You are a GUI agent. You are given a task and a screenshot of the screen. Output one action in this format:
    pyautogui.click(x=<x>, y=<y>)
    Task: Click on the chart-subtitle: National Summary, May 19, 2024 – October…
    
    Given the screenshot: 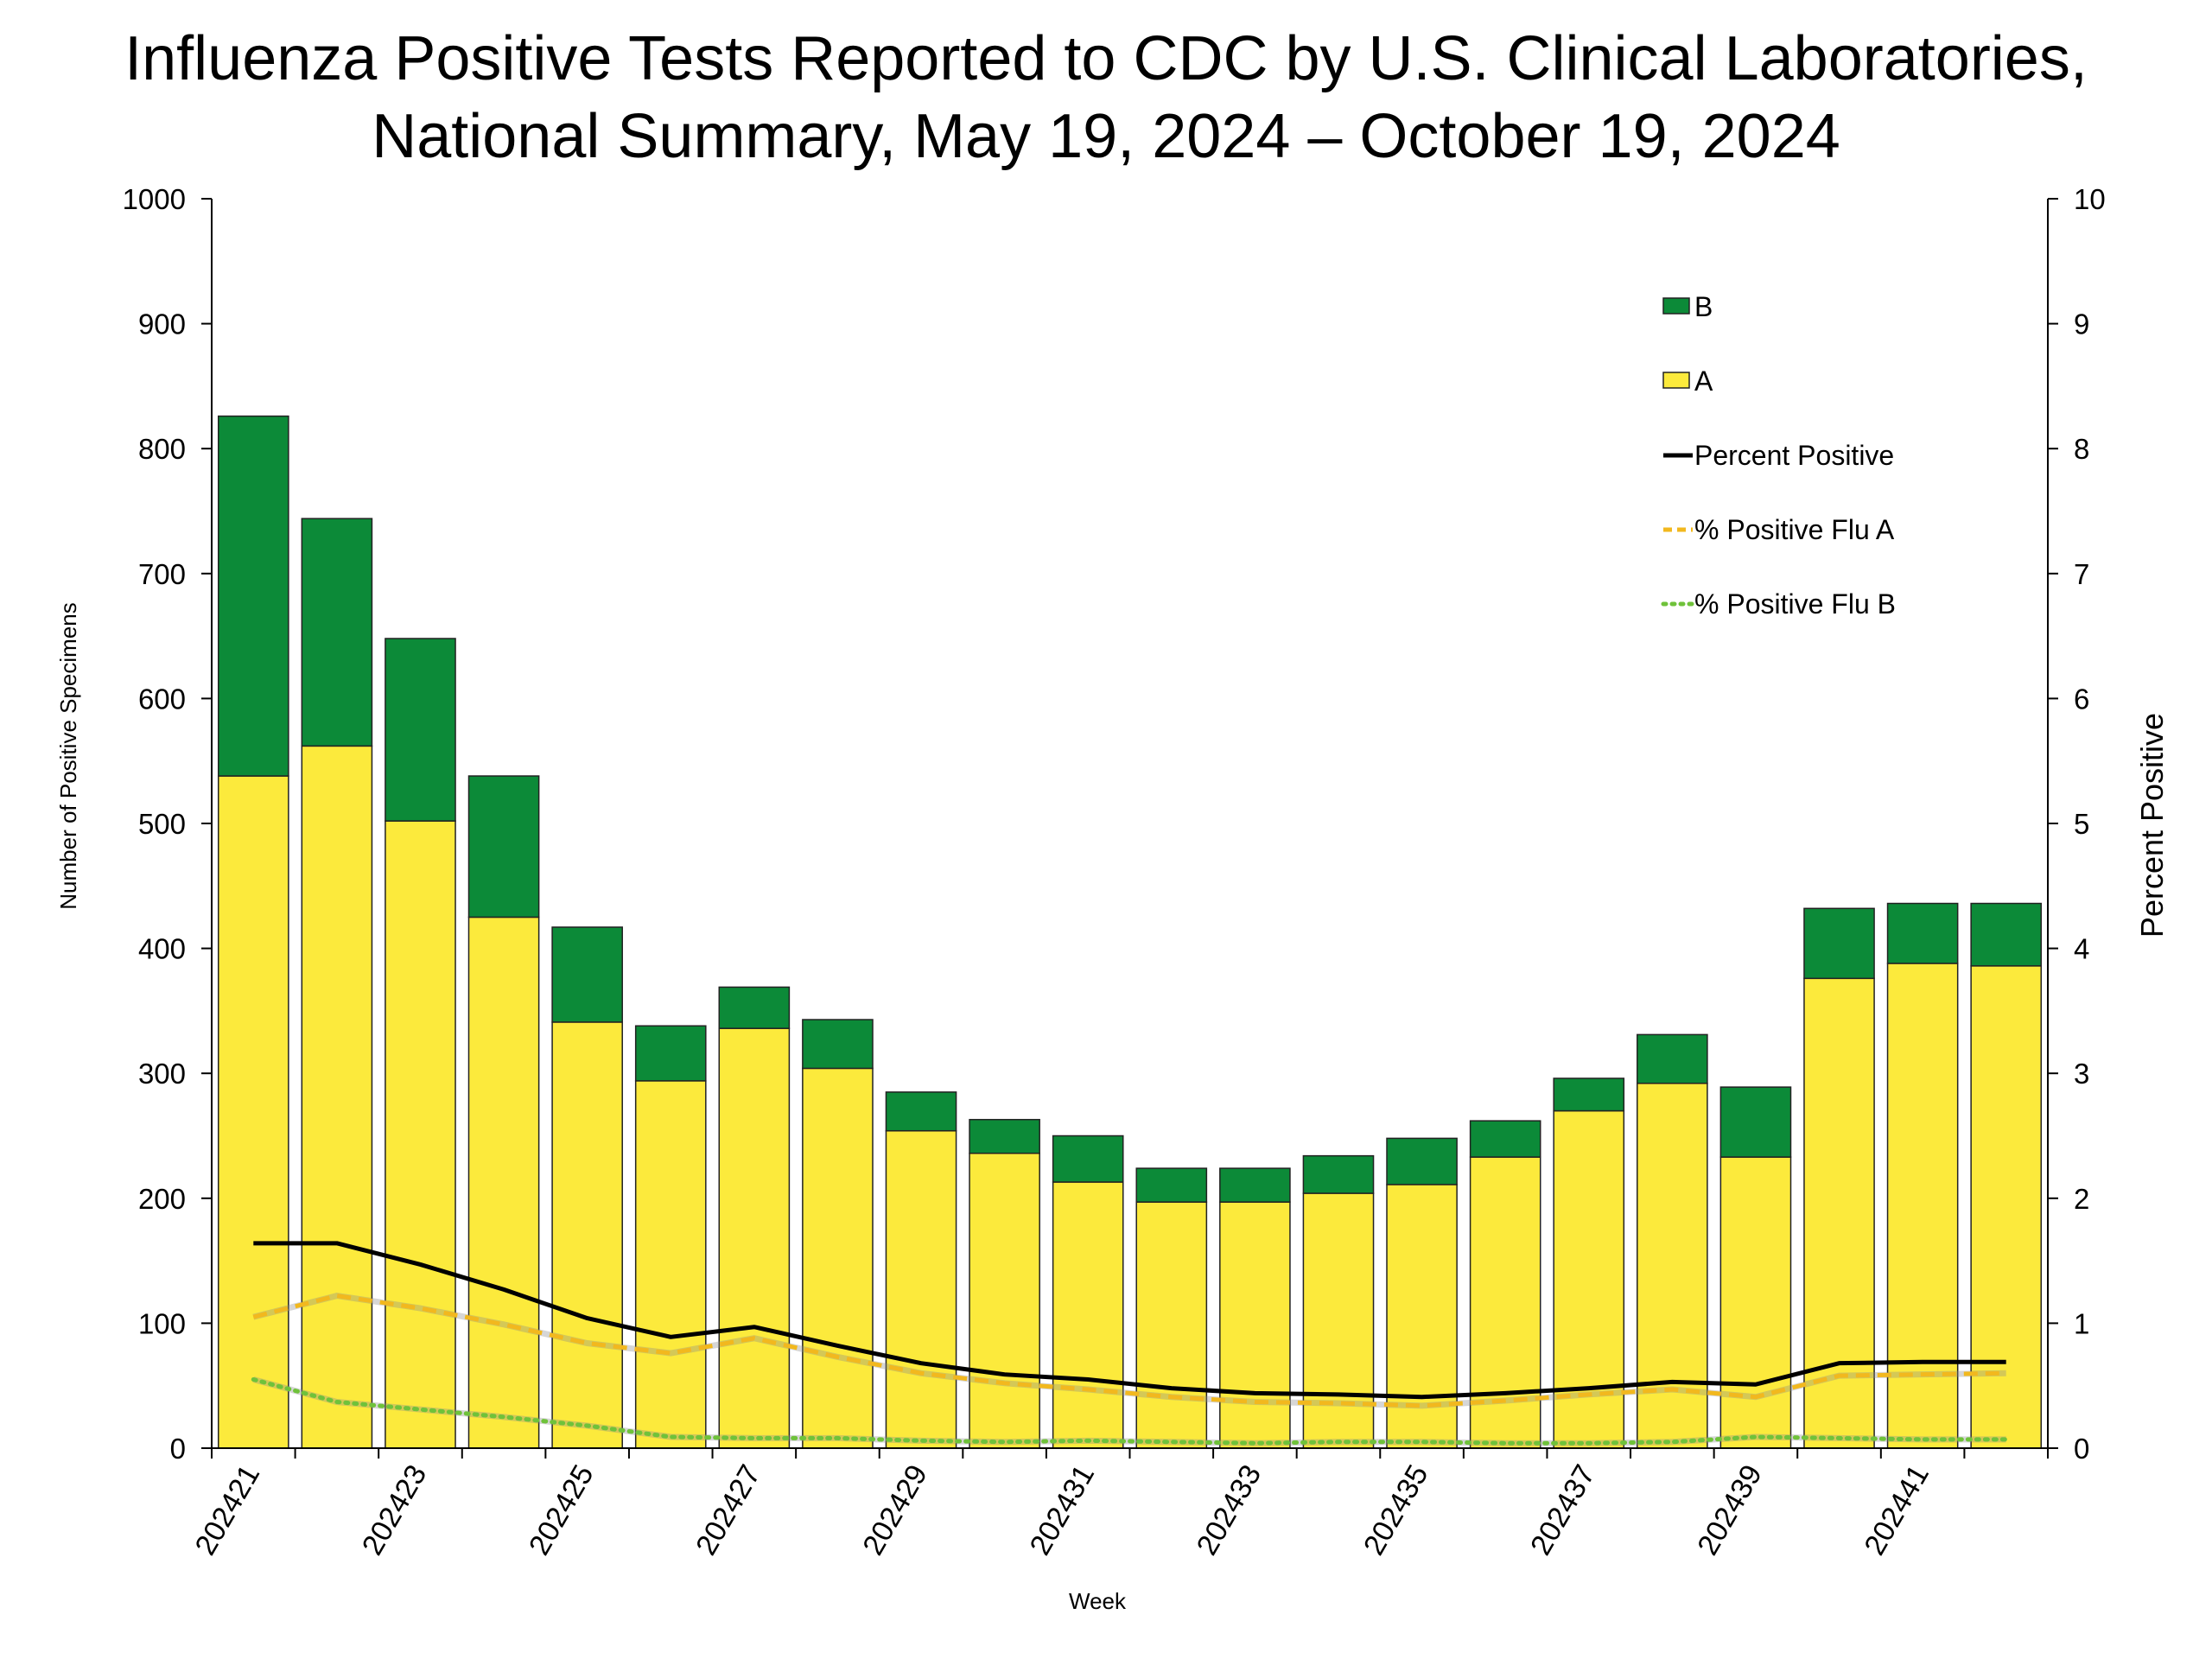 What is the action you would take?
    pyautogui.click(x=1106, y=136)
    